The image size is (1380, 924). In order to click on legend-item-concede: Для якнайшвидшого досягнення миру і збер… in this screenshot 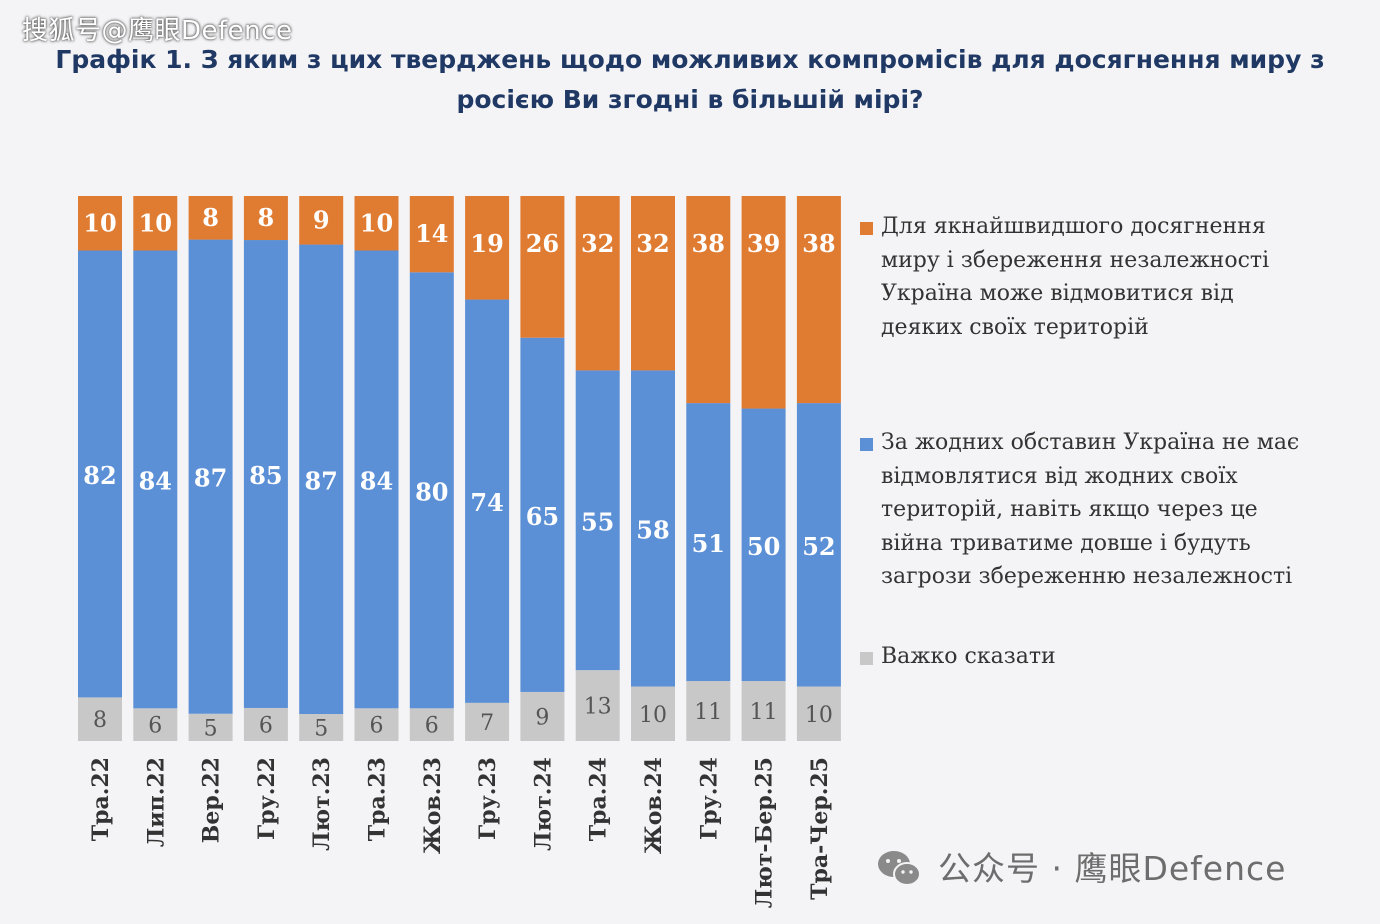, I will do `click(1090, 277)`.